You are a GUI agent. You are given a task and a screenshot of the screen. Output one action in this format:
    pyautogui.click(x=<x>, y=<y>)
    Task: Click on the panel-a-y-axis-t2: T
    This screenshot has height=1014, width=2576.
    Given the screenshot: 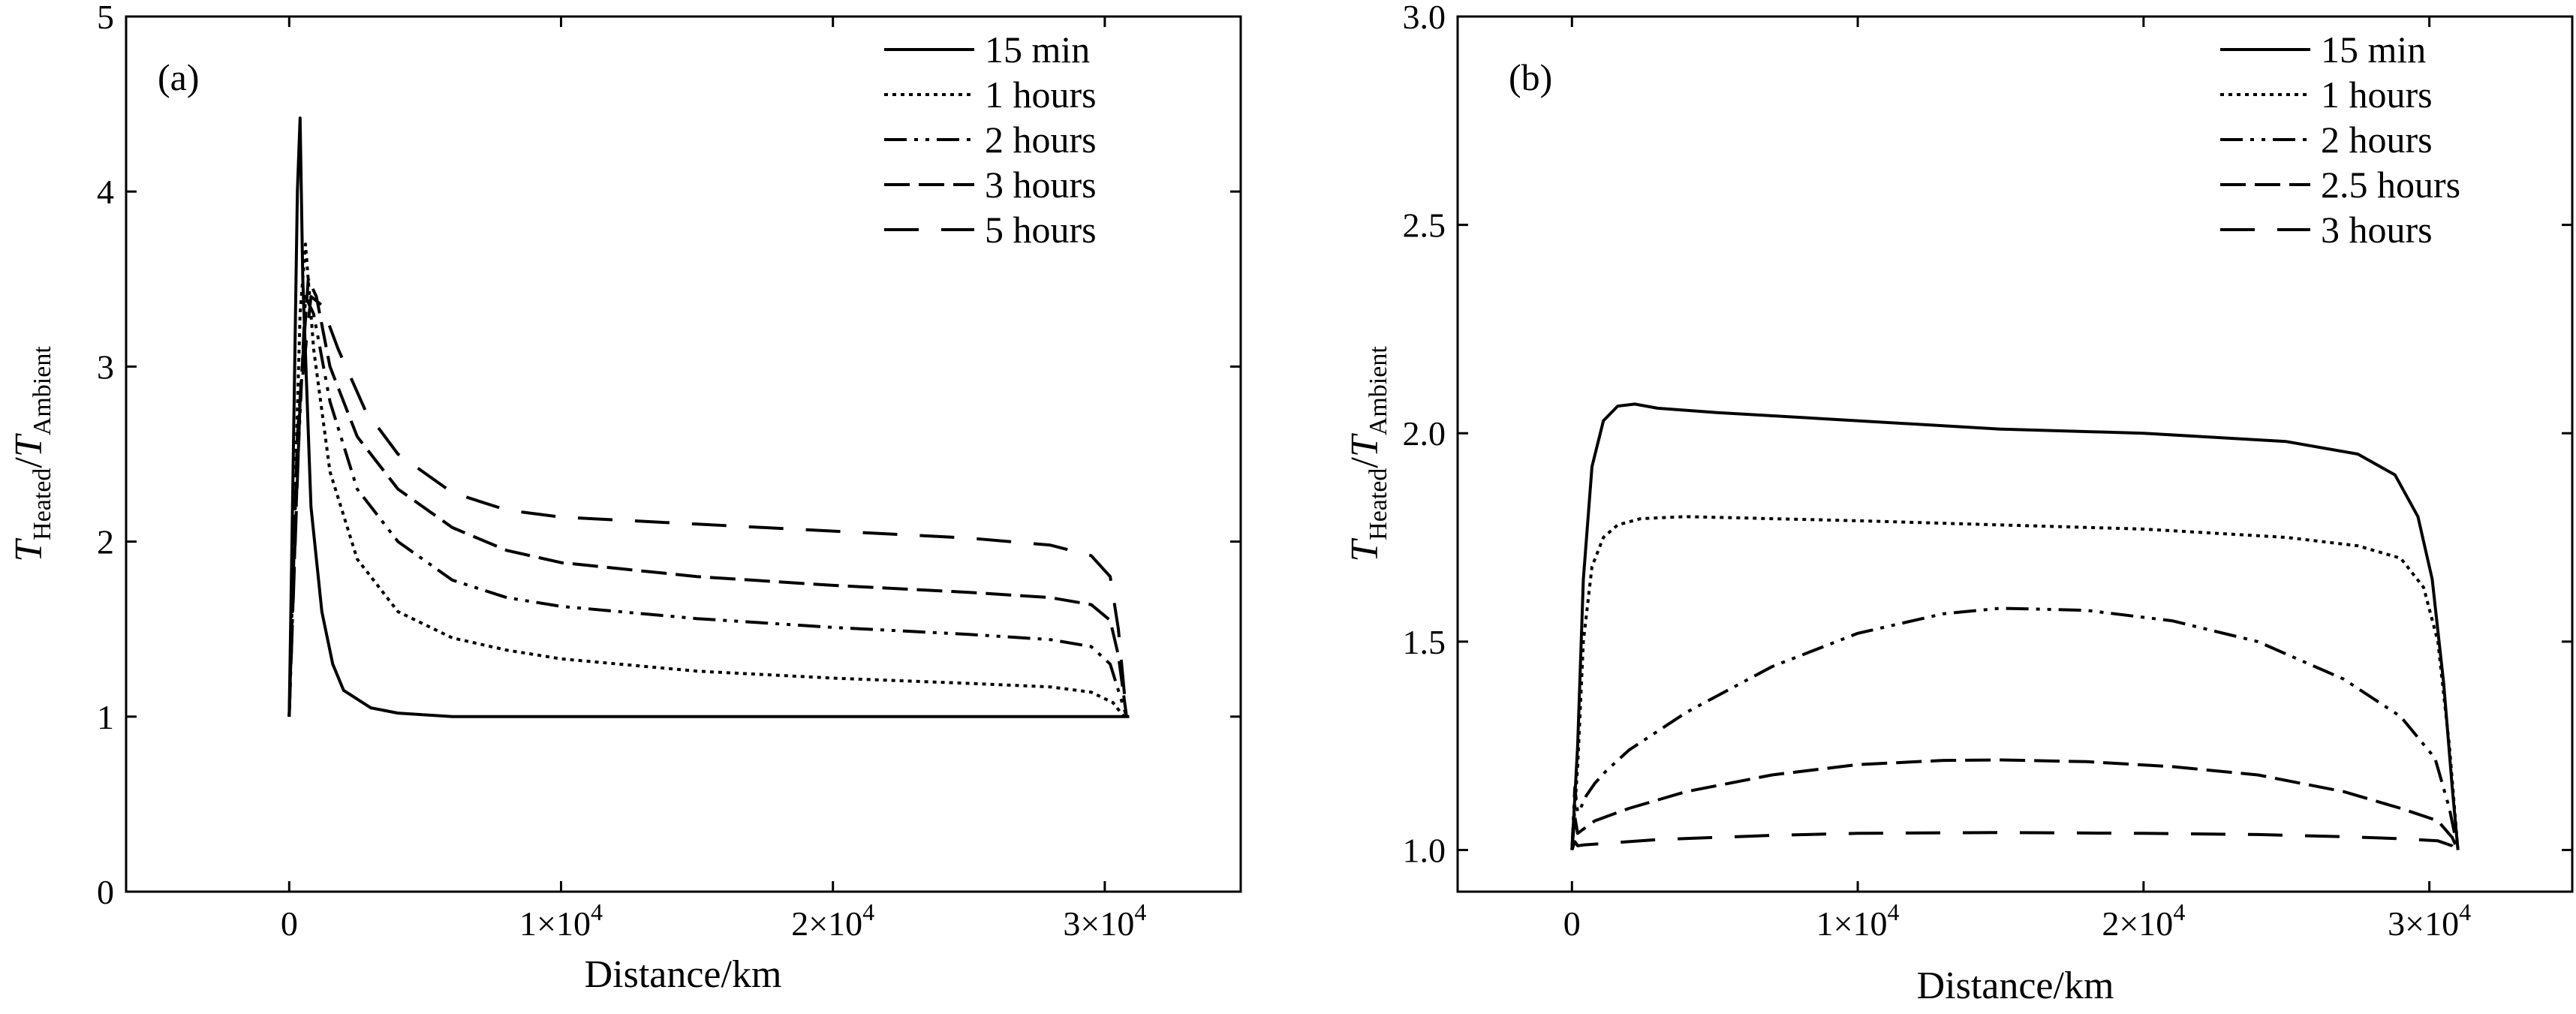 What is the action you would take?
    pyautogui.click(x=29, y=445)
    